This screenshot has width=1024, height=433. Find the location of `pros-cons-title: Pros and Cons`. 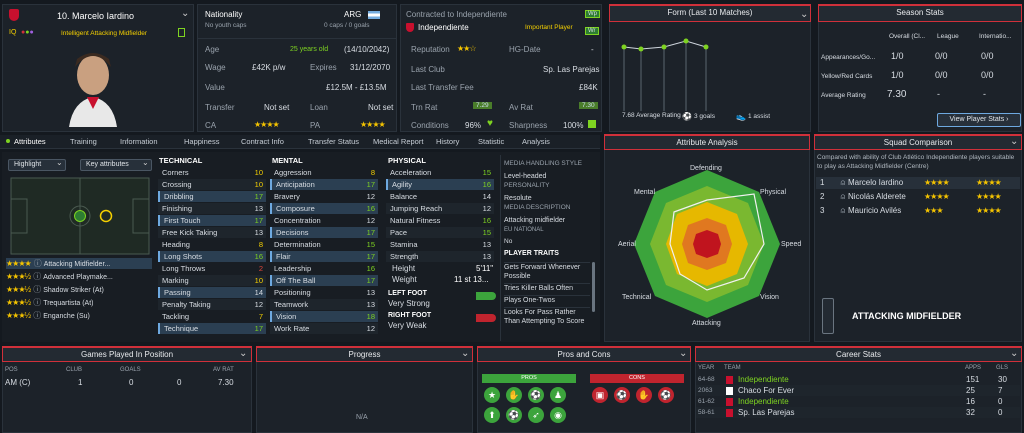

pros-cons-title: Pros and Cons is located at coordinates (584, 354).